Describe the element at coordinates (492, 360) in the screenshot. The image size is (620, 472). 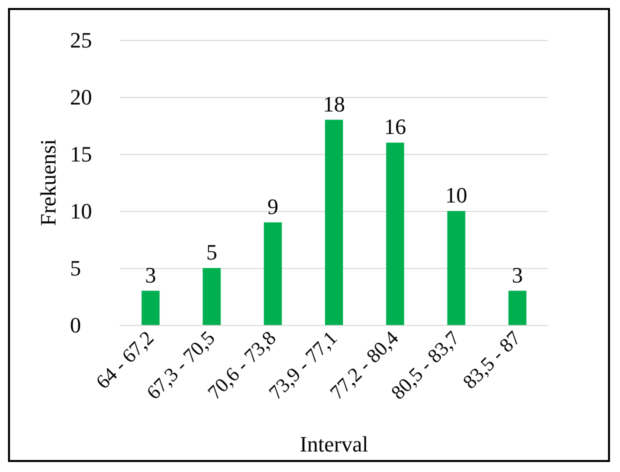
I see `x-tick-label: 83,5 - 87` at that location.